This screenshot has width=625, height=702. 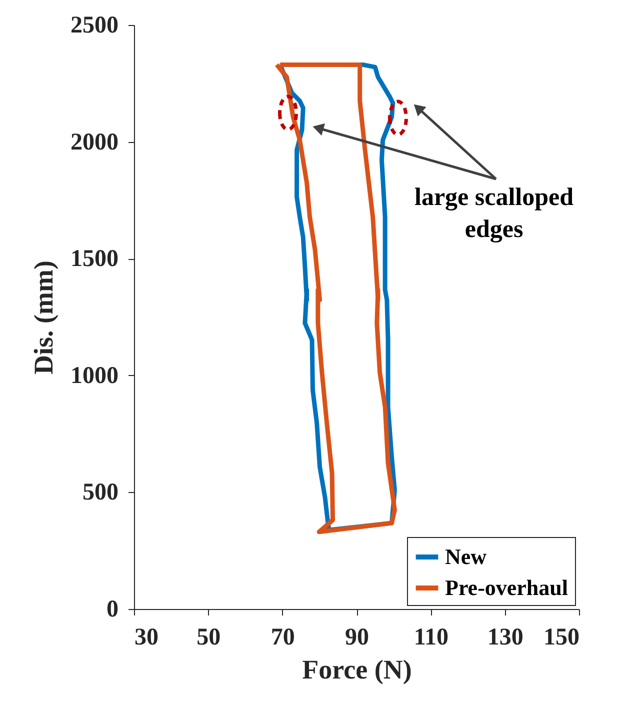 What do you see at coordinates (146, 637) in the screenshot?
I see `x-tick-label: 30` at bounding box center [146, 637].